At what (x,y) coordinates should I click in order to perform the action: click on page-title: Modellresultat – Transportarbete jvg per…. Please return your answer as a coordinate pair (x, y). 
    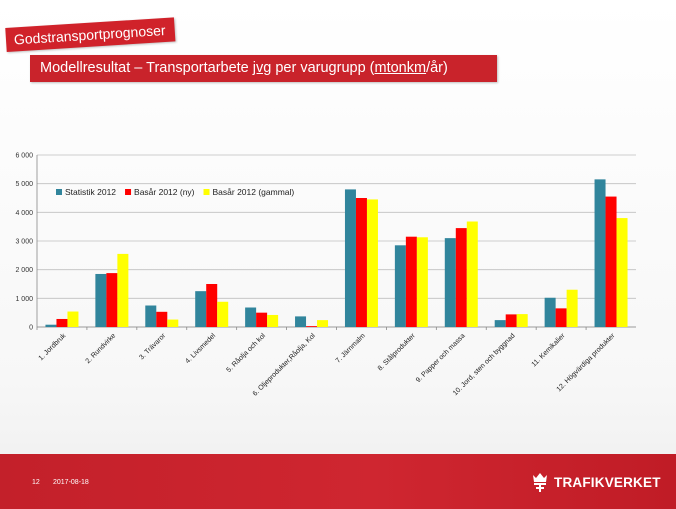
    Looking at the image, I should click on (263, 68).